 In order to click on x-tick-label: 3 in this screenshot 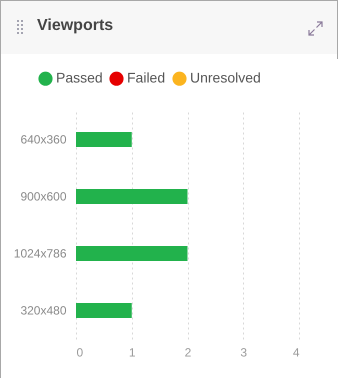, I will do `click(244, 353)`.